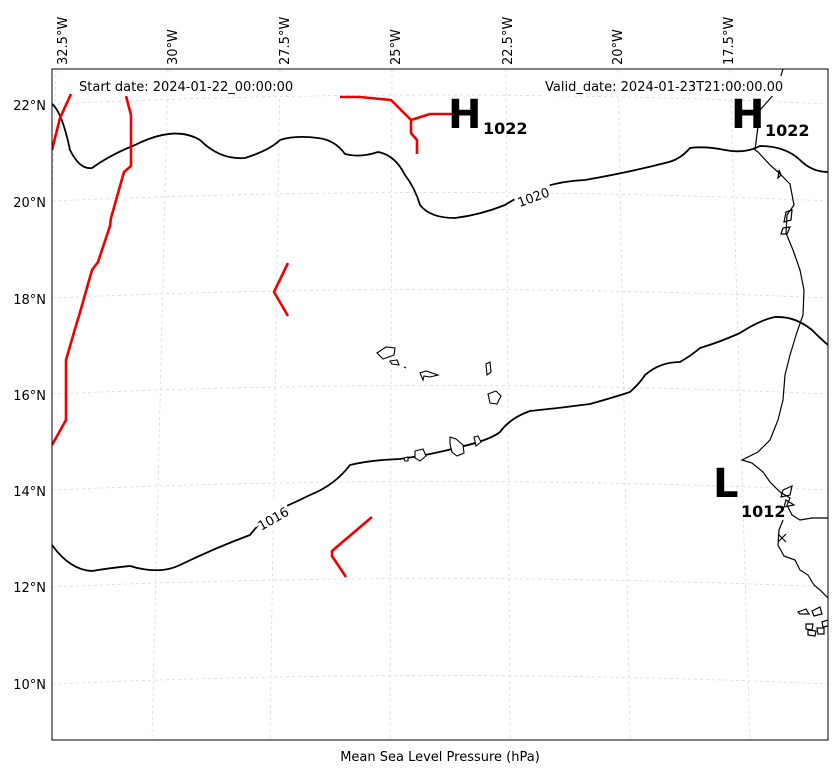  I want to click on lon-label-30w: 30°W, so click(173, 47).